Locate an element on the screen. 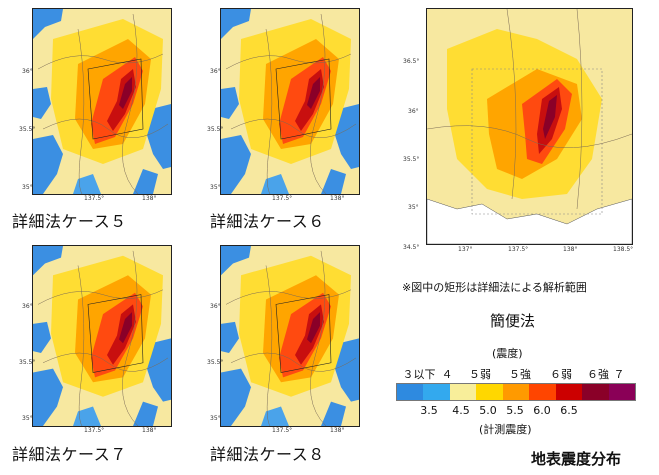 The width and height of the screenshot is (659, 475). intensity-colorbar is located at coordinates (516, 392).